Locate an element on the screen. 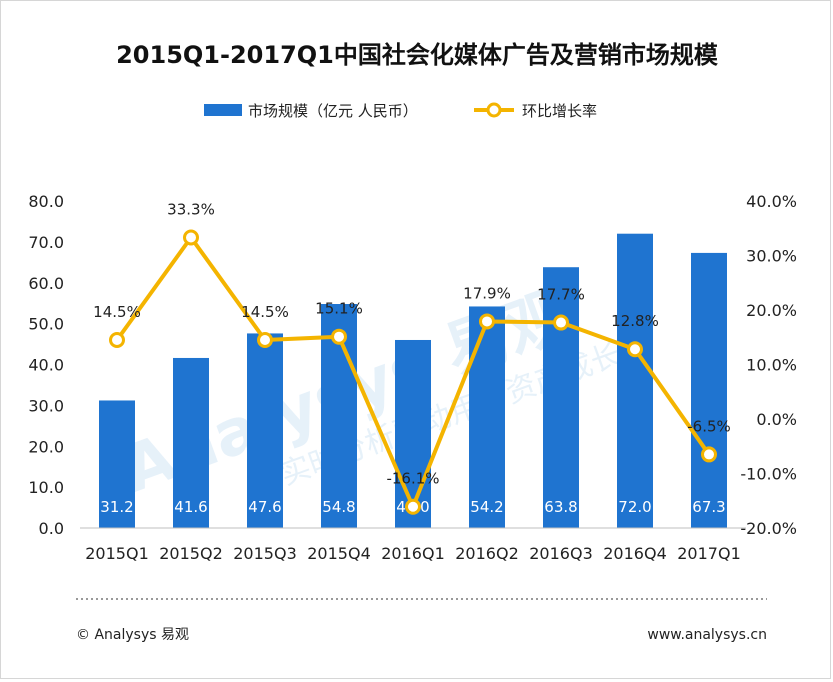 This screenshot has width=833, height=682. legend-bar-label: 市场规模（亿元 人民币） is located at coordinates (333, 111).